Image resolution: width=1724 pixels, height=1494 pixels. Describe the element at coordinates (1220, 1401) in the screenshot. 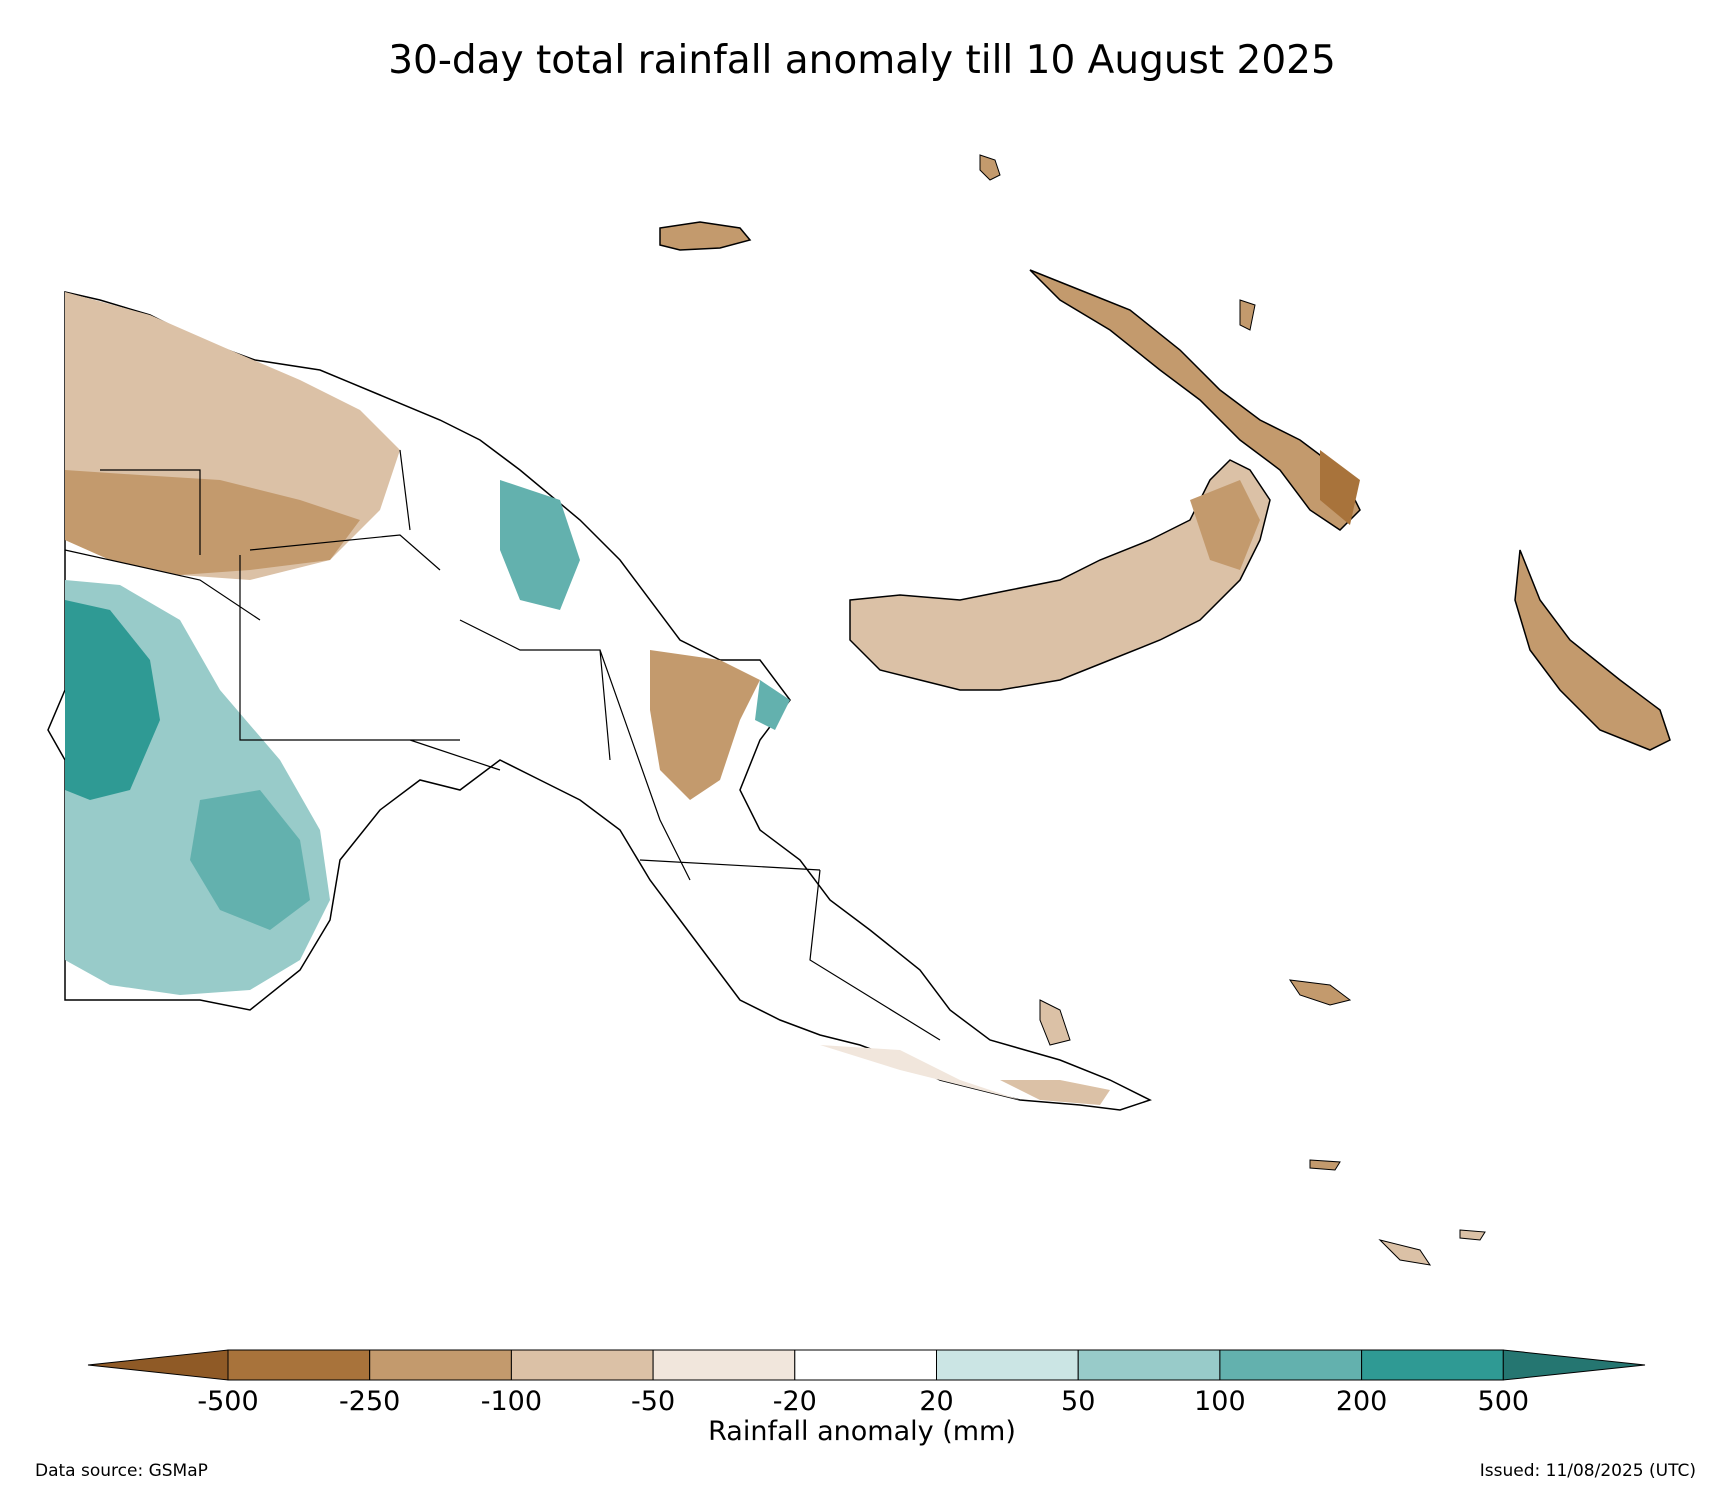

I see `colorbar-tick-label: 100` at that location.